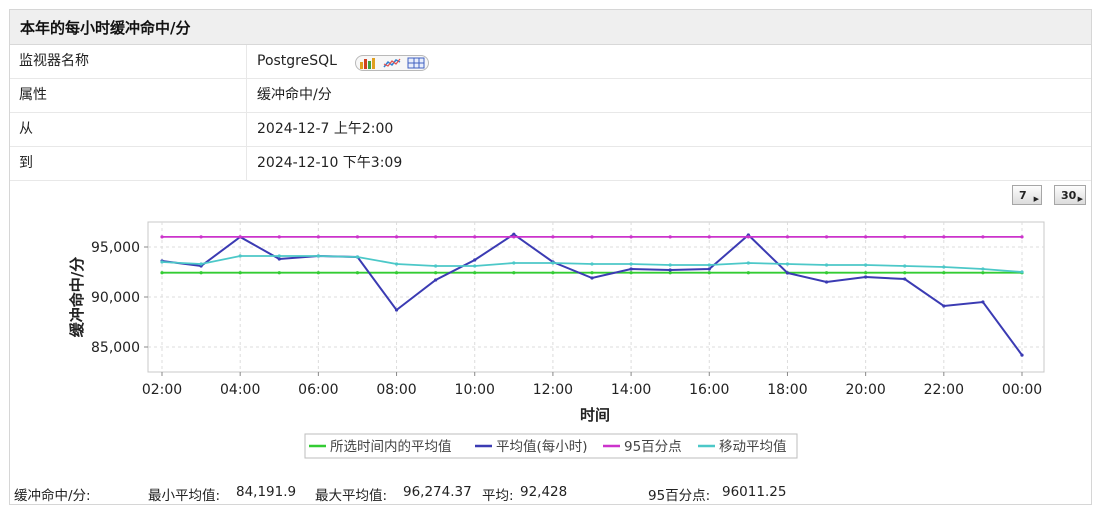 The image size is (1101, 519). What do you see at coordinates (1022, 390) in the screenshot?
I see `x-tick-label: 00:00` at bounding box center [1022, 390].